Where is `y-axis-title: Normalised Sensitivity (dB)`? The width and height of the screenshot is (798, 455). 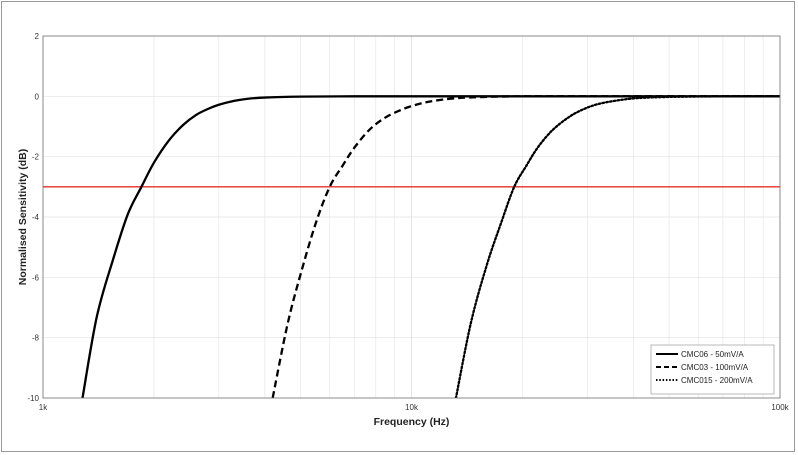 y-axis-title: Normalised Sensitivity (dB) is located at coordinates (23, 217).